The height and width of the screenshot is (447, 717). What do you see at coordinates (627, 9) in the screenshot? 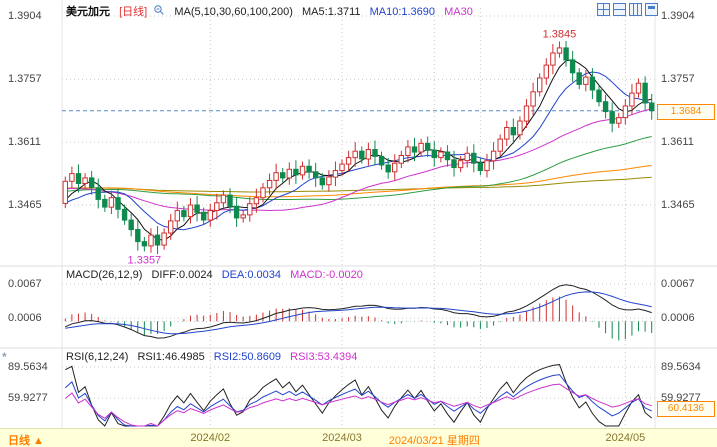
I see `layout-toolbar` at bounding box center [627, 9].